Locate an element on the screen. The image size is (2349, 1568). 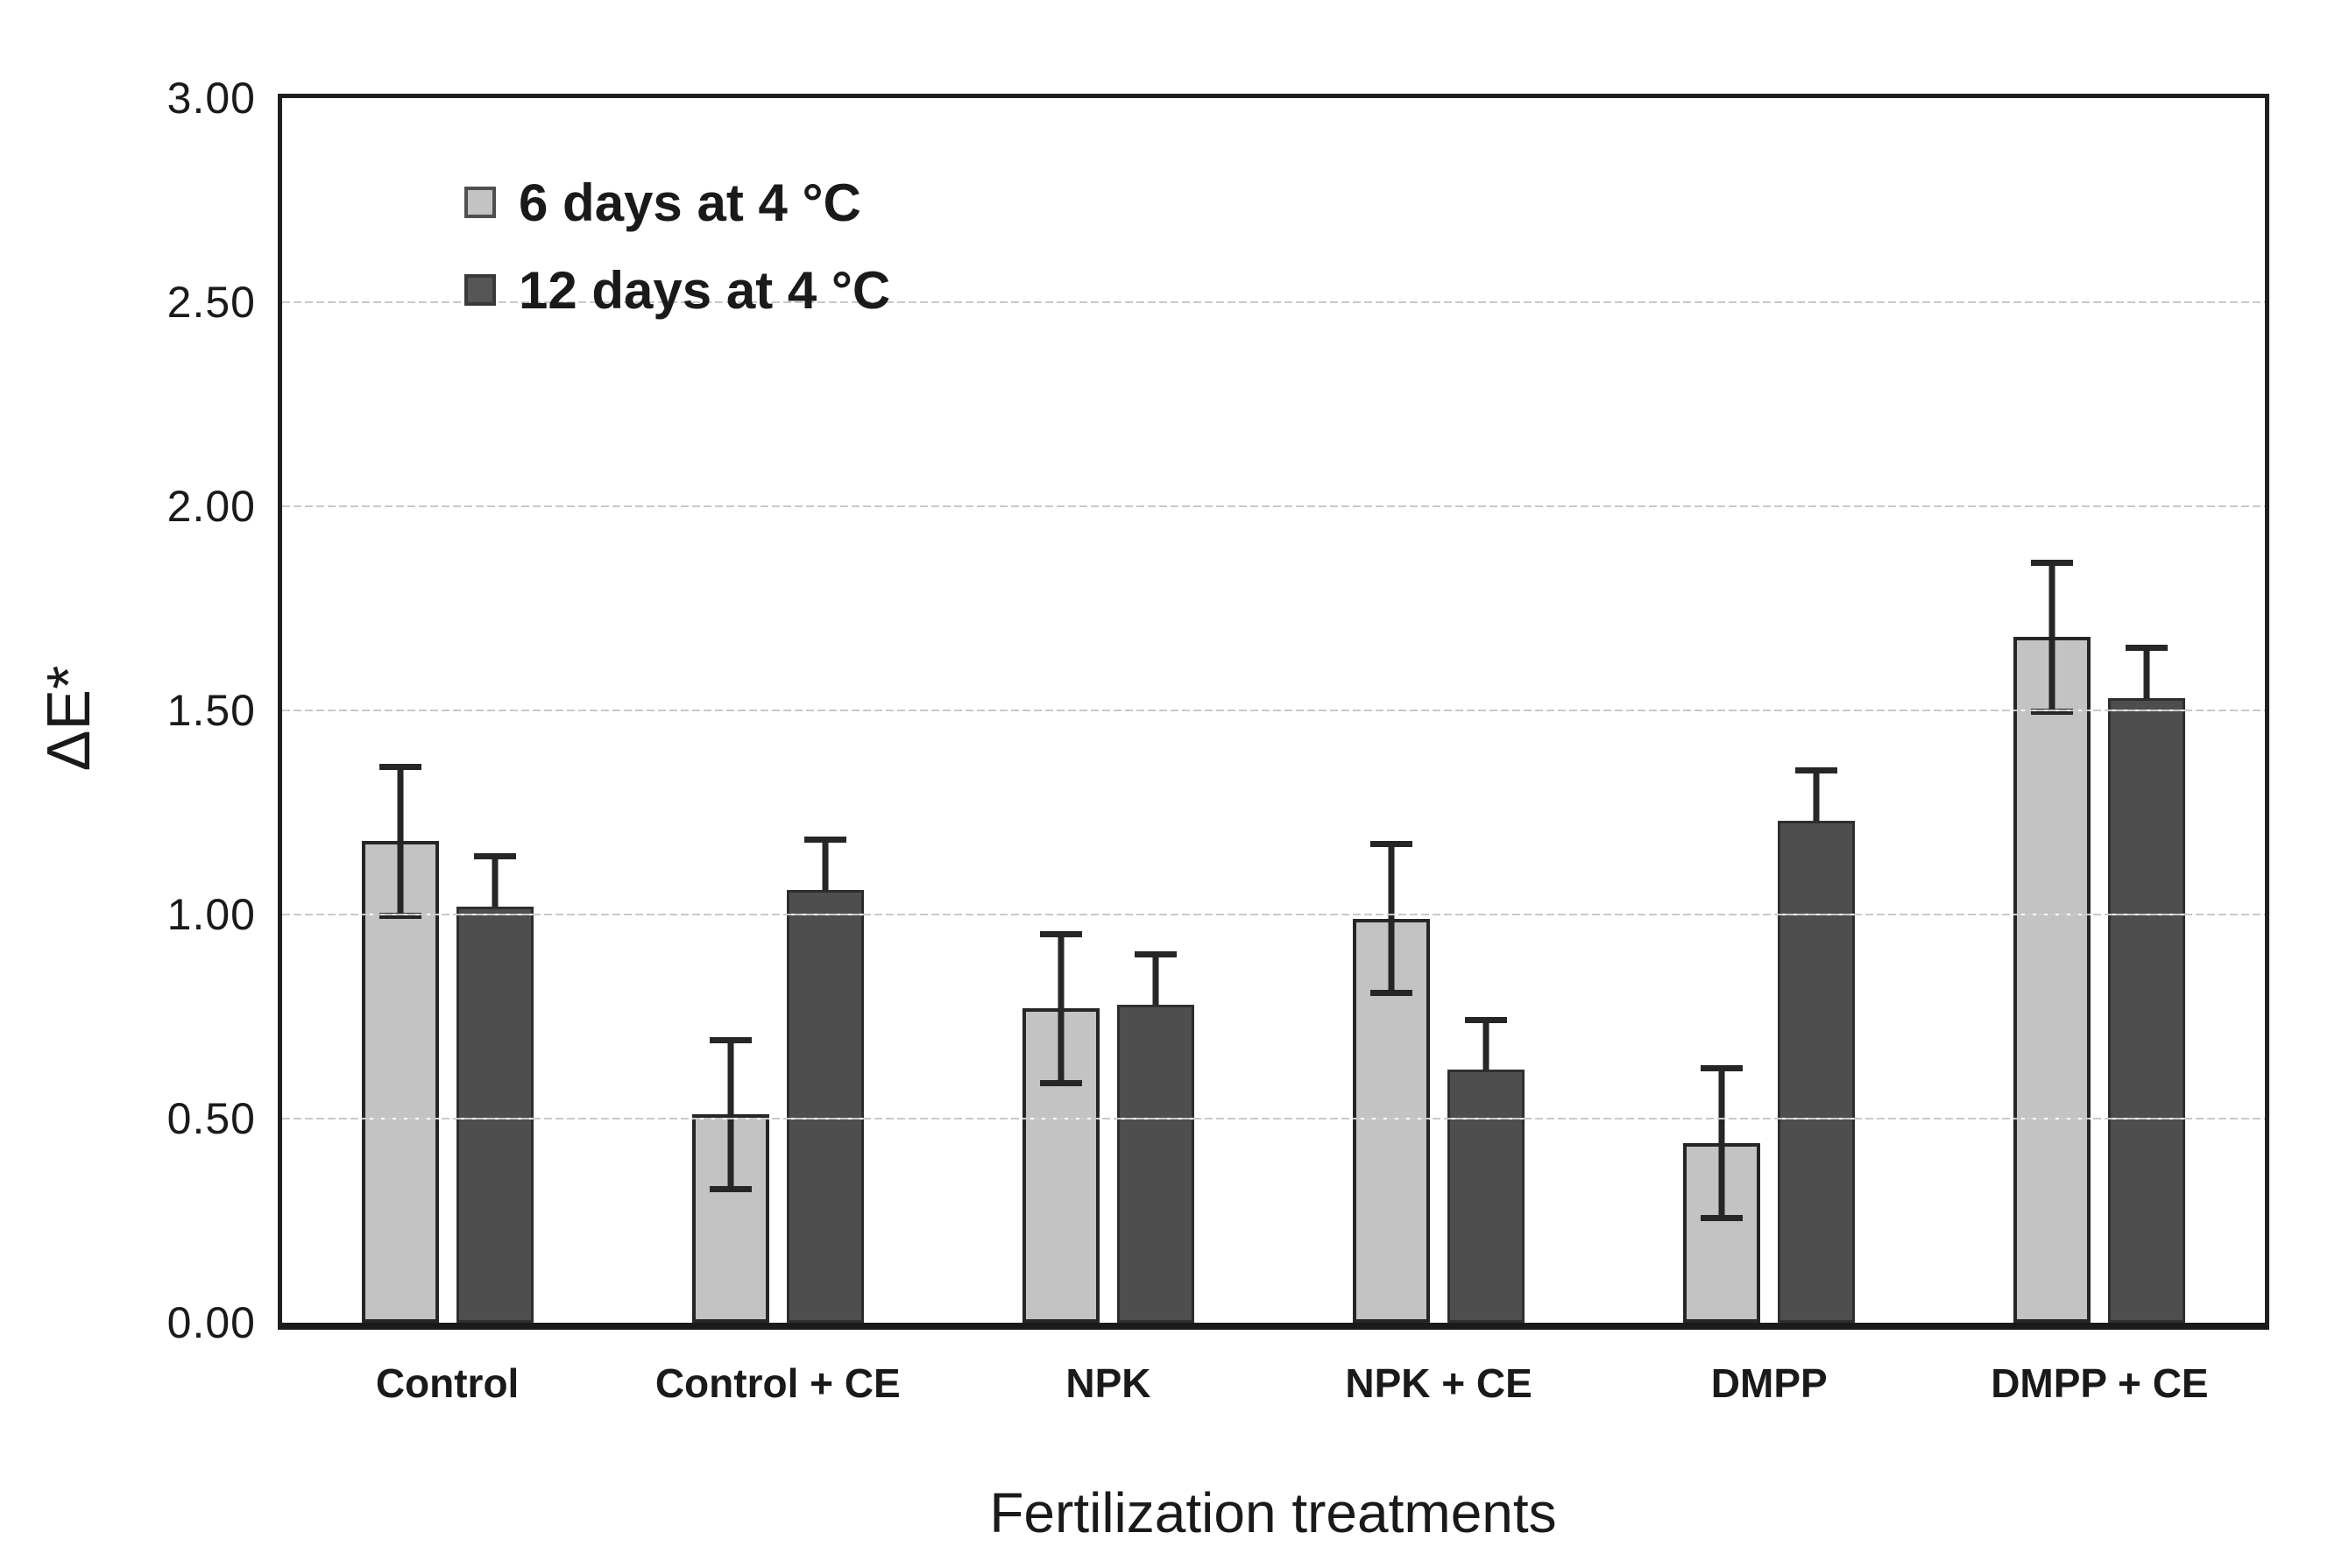
legend-swatch-6-days-icon is located at coordinates (480, 202).